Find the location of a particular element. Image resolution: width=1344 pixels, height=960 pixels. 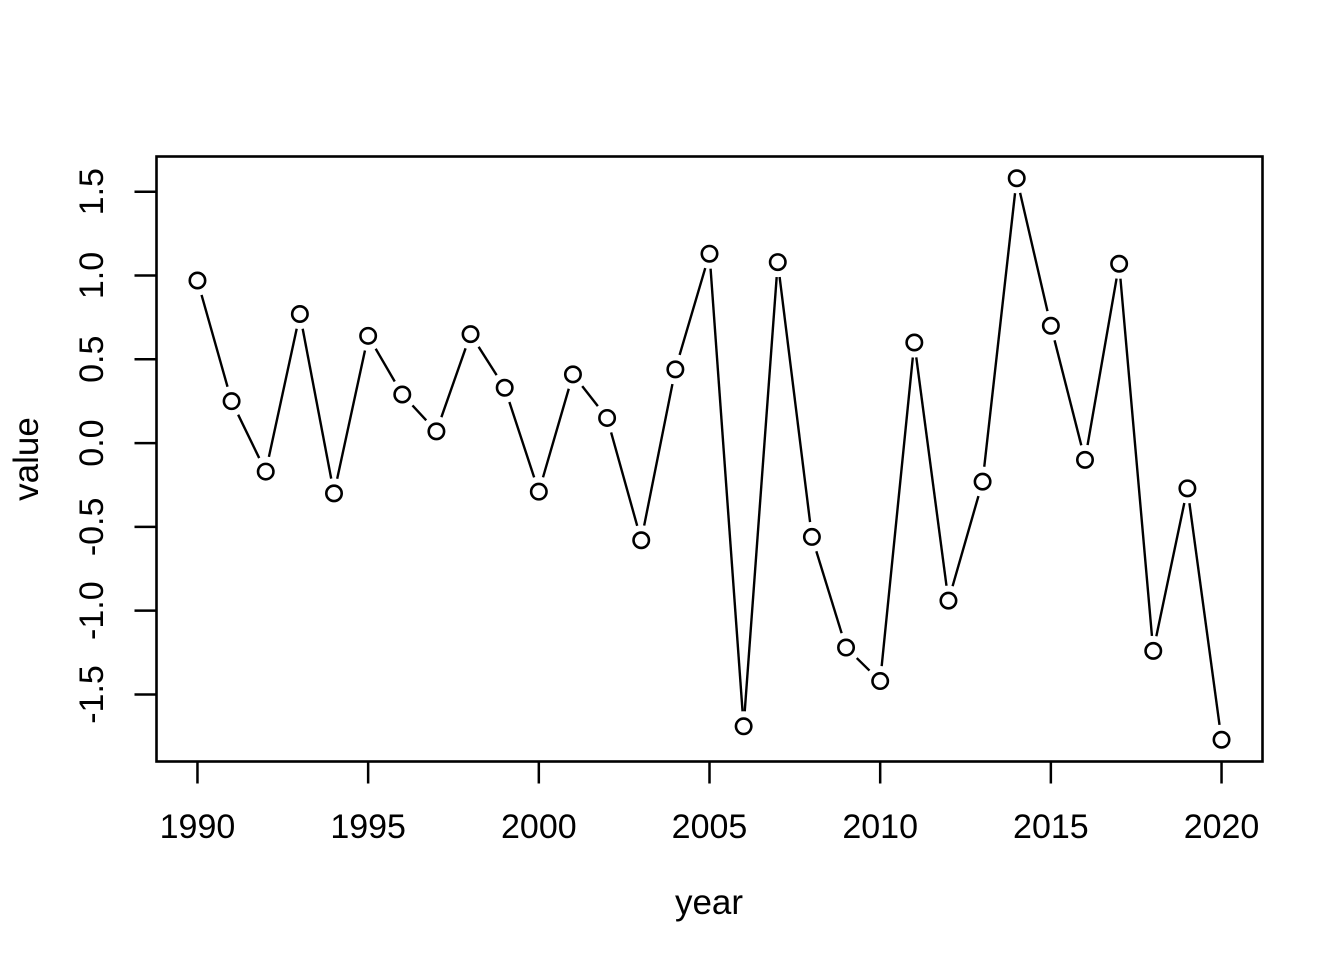

y-tick-label: -0.5 is located at coordinates (92, 527).